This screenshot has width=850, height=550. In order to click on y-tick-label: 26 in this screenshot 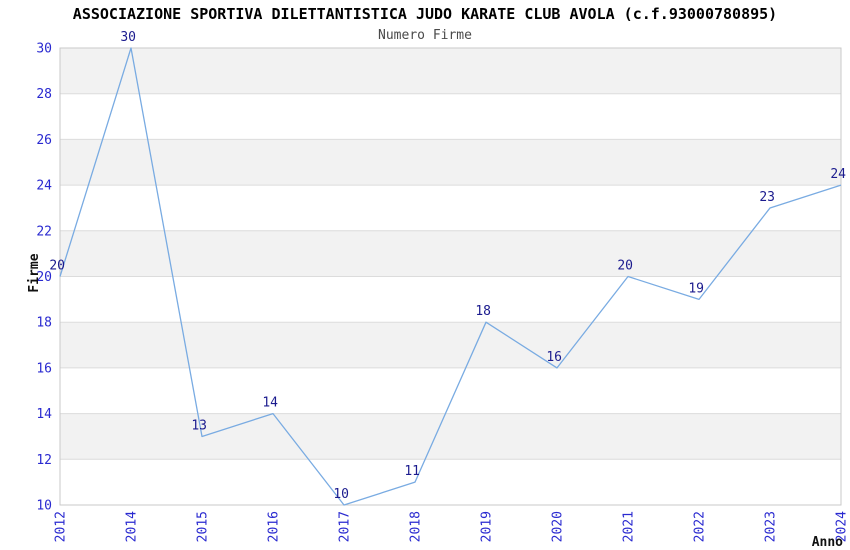, I will do `click(44, 140)`.